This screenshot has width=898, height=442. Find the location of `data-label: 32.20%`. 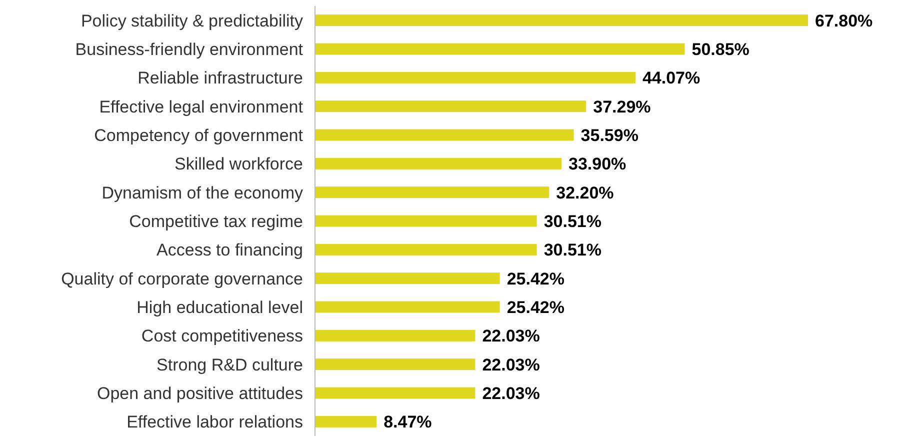

data-label: 32.20% is located at coordinates (585, 192).